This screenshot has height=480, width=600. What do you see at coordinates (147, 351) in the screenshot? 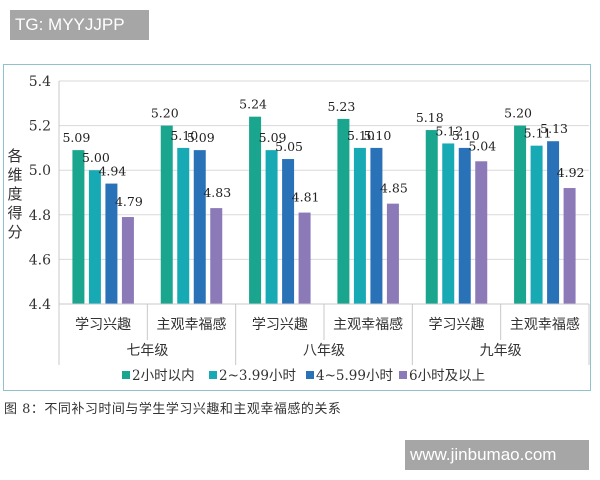
I see `x-group-label: 七年级` at bounding box center [147, 351].